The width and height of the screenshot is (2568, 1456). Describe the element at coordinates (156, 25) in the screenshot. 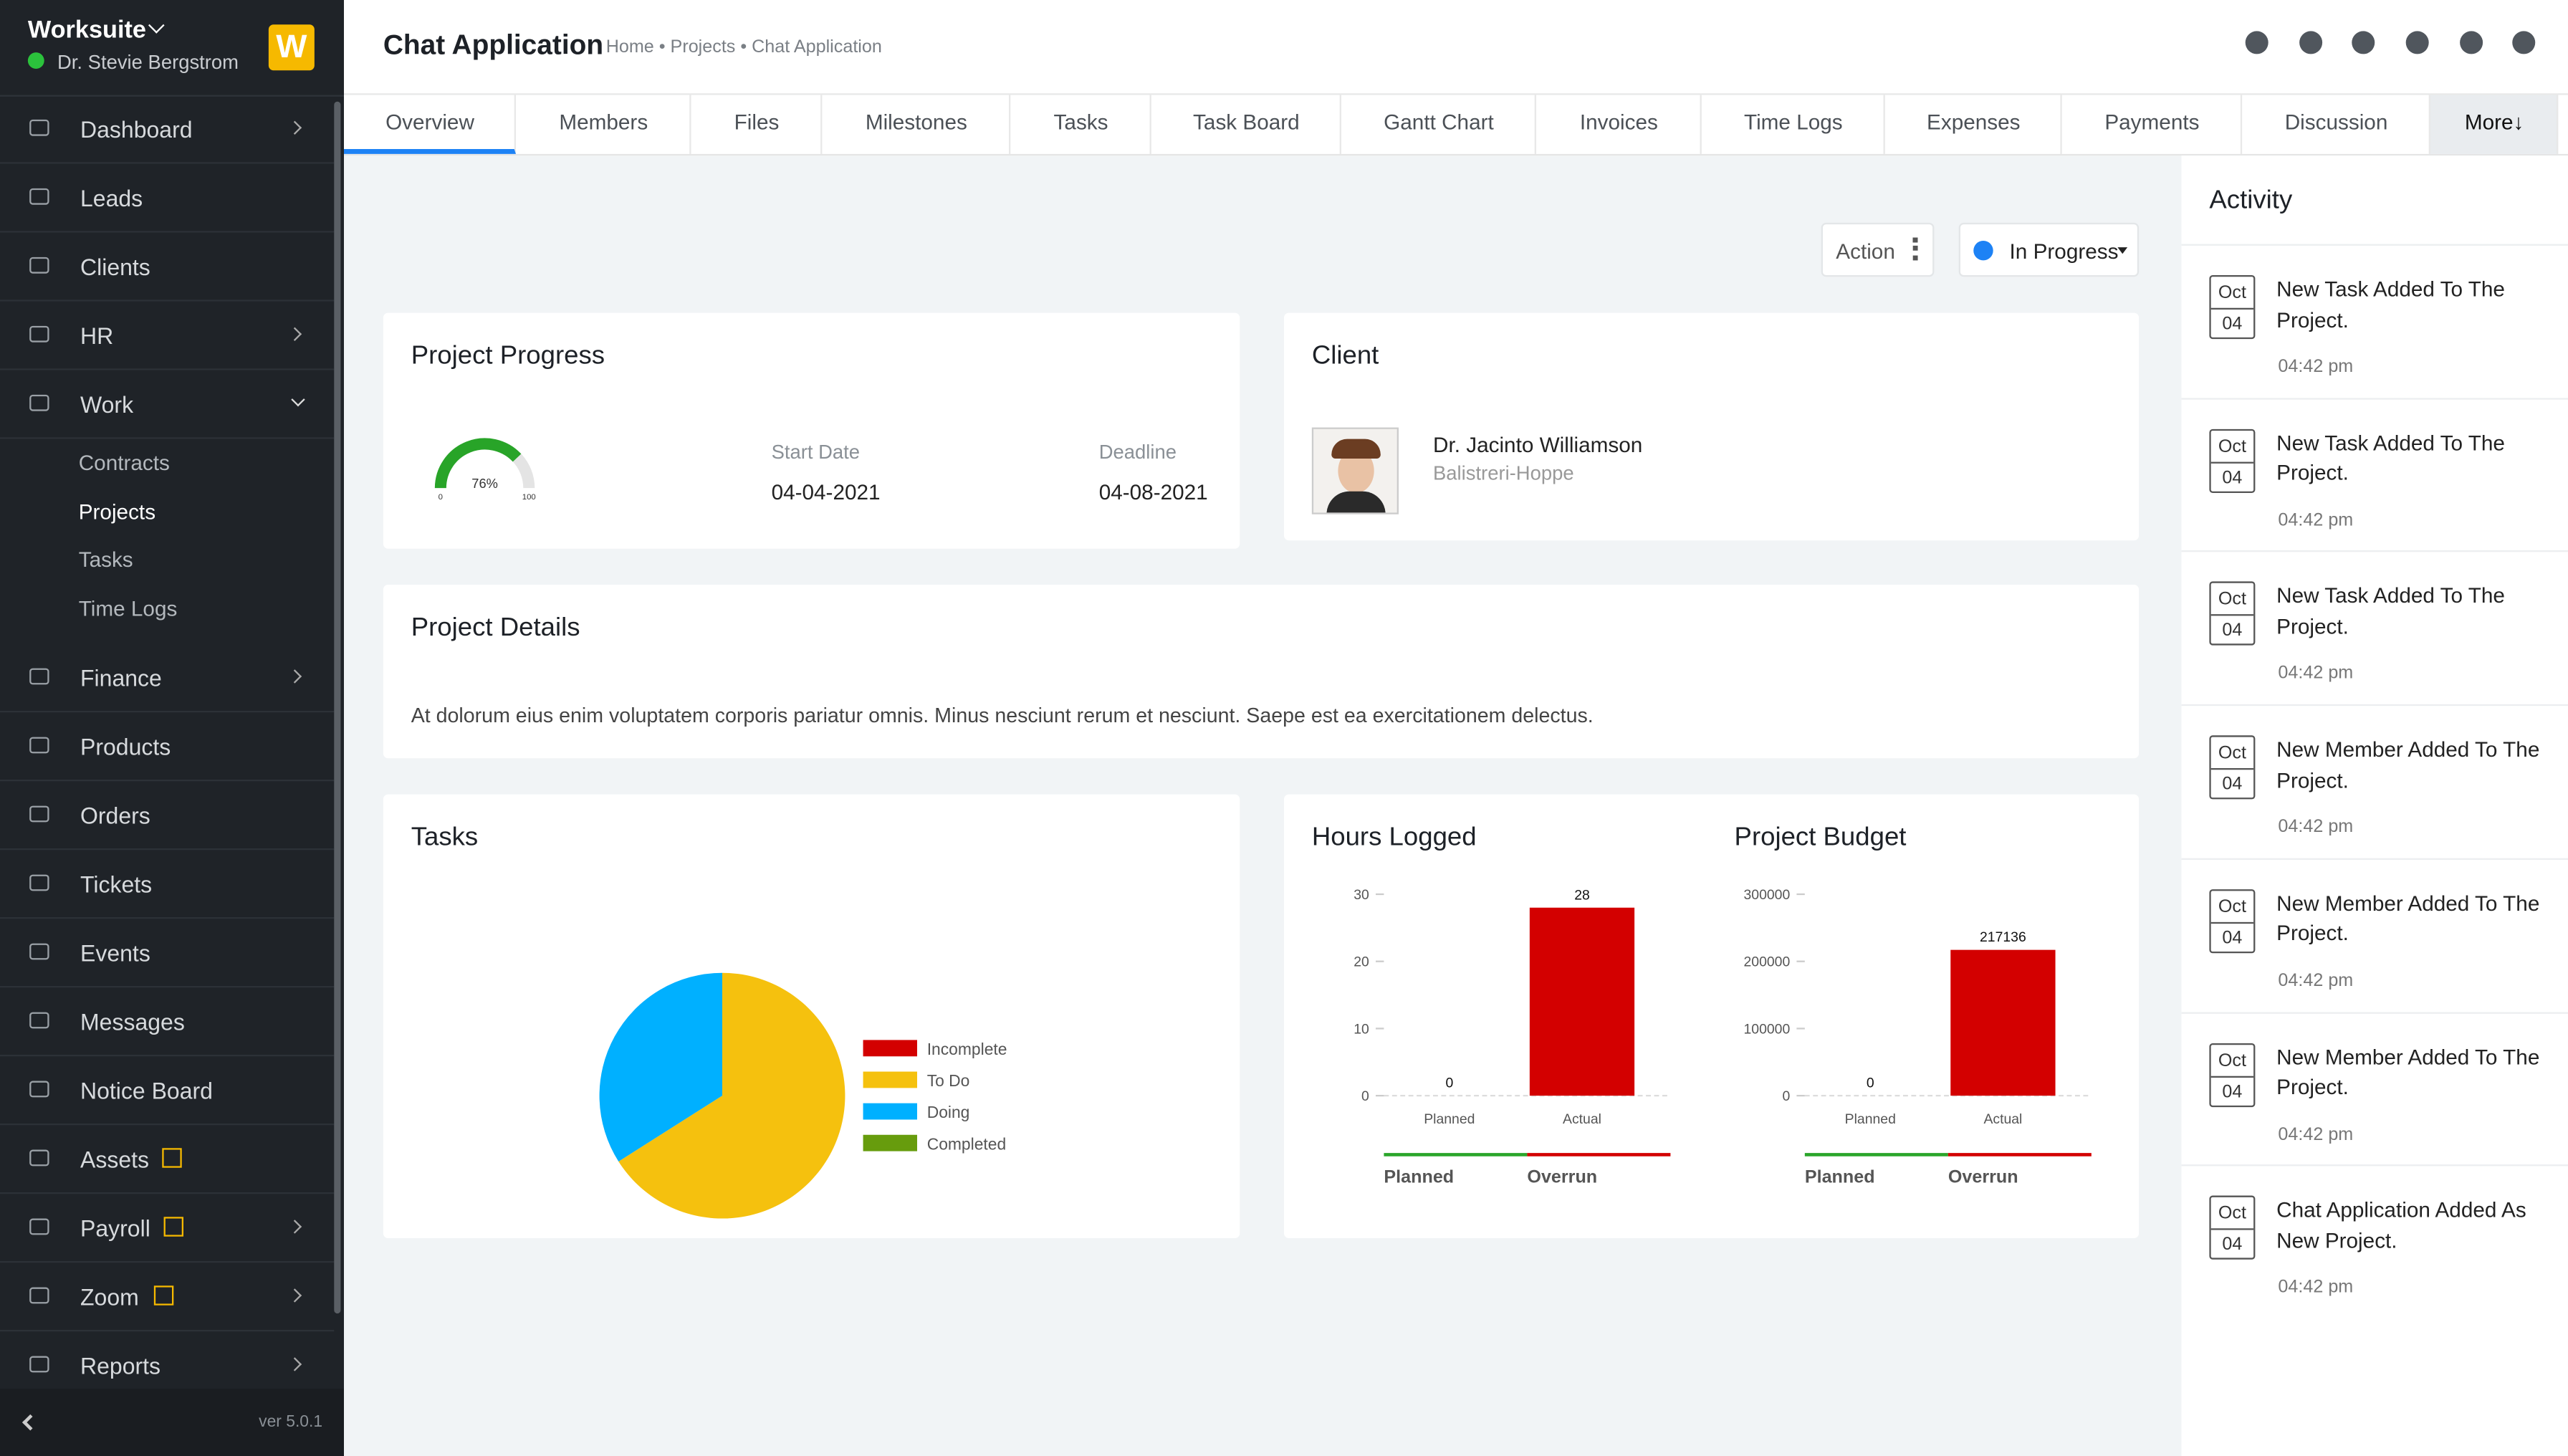

I see `brand-caret` at that location.